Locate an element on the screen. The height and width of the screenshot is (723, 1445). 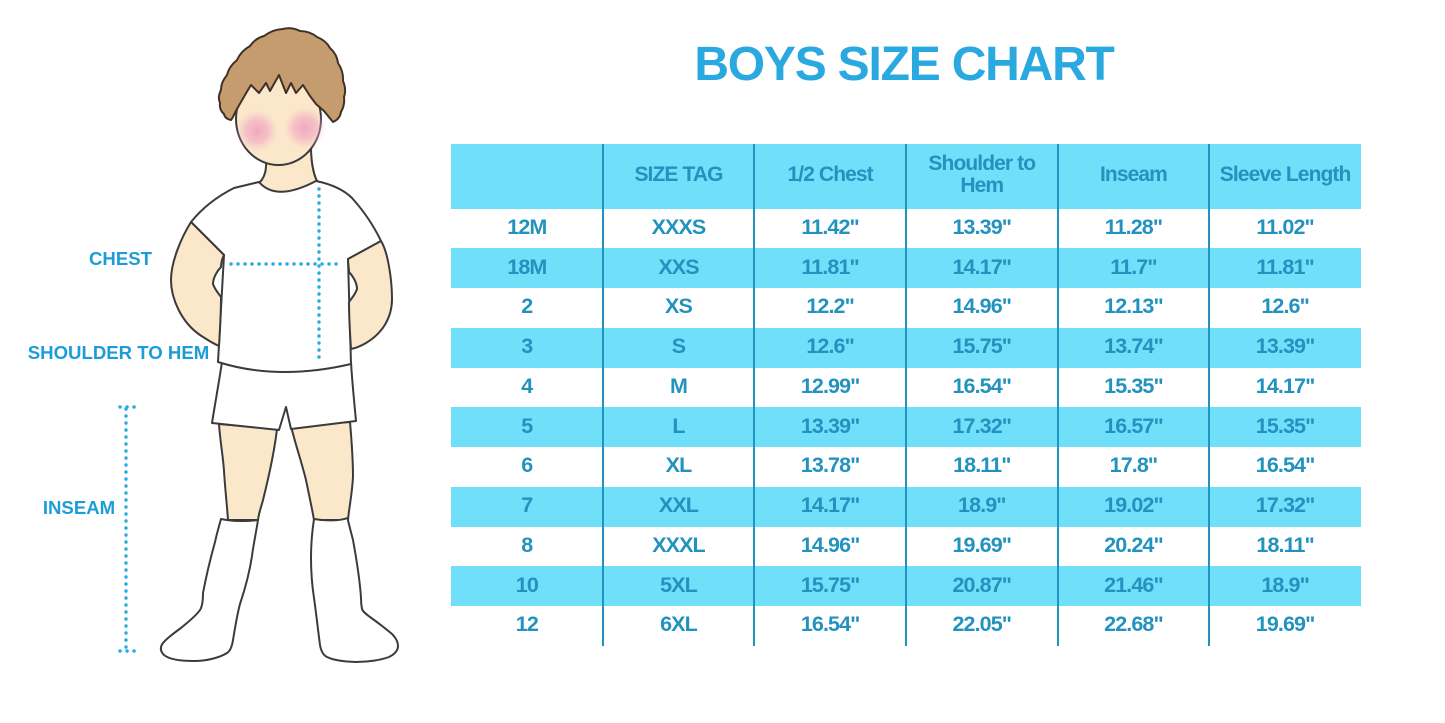
svg-text: CHEST is located at coordinates (121, 258).